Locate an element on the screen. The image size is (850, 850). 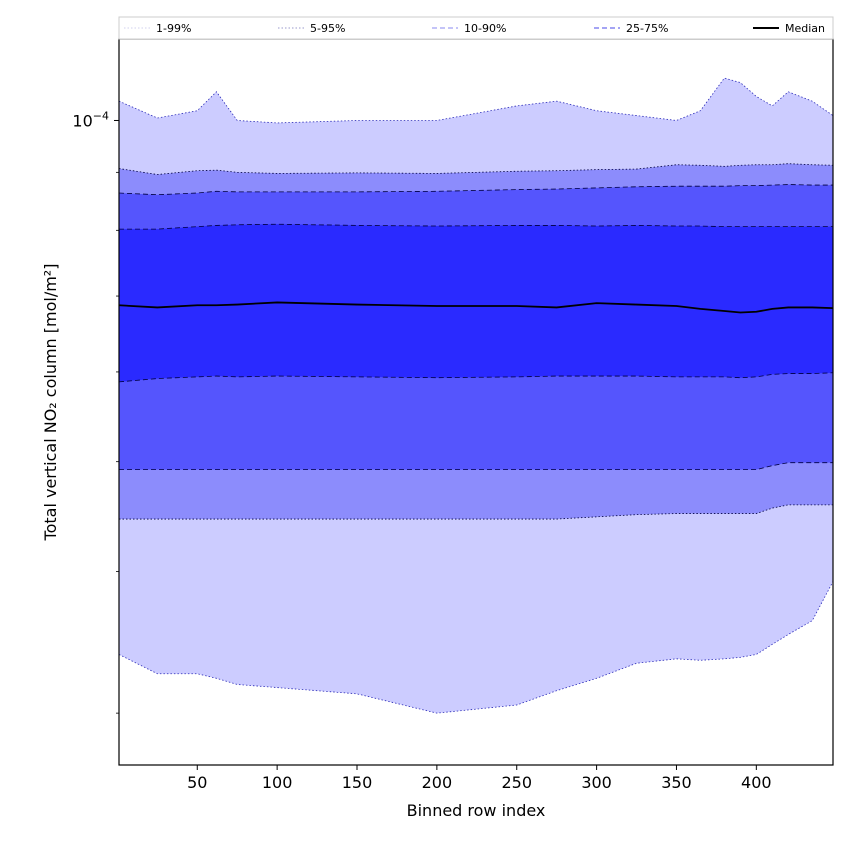
x-tick-label: 100 is located at coordinates (277, 782).